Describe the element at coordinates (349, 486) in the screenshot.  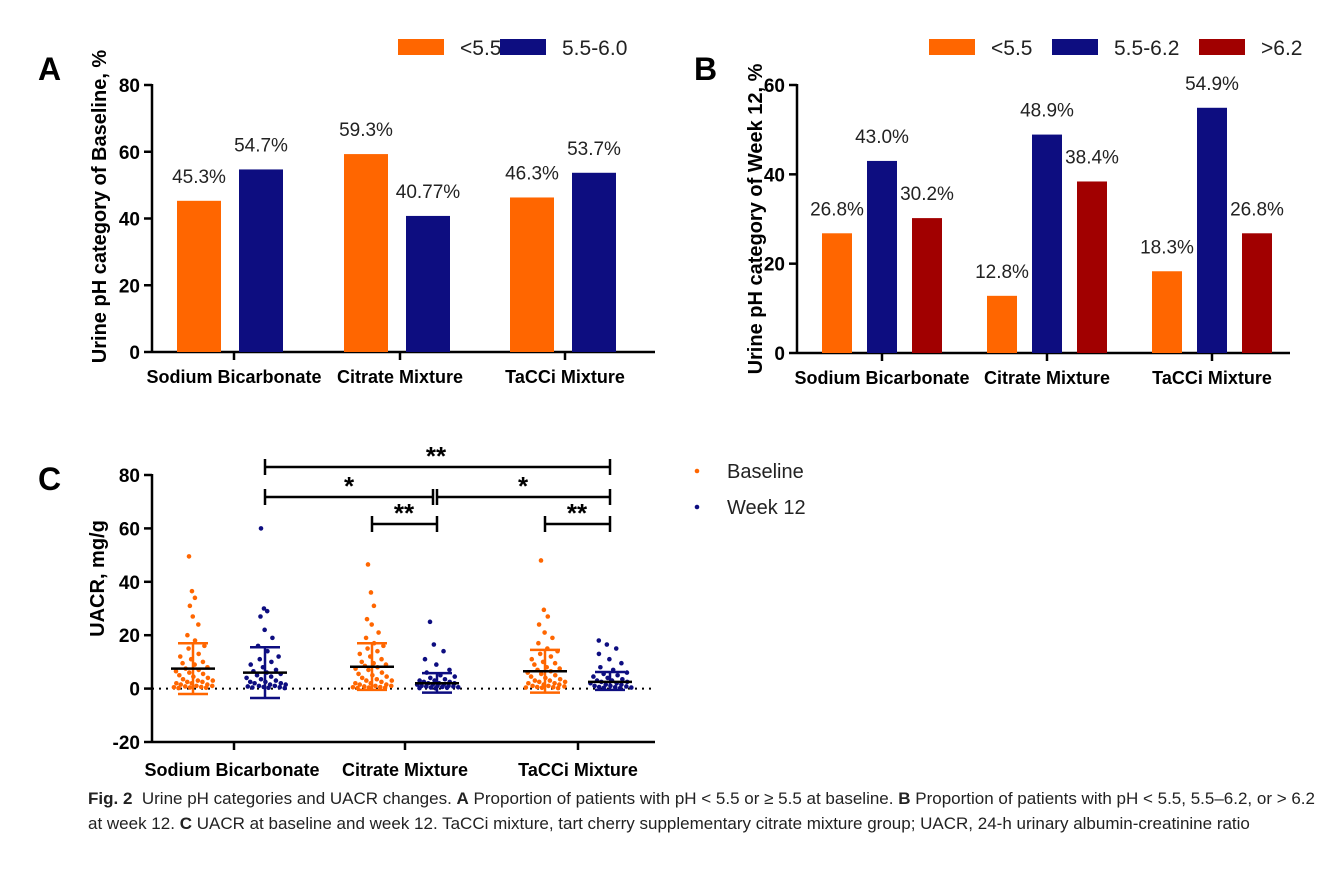
I see `significance-label: *` at that location.